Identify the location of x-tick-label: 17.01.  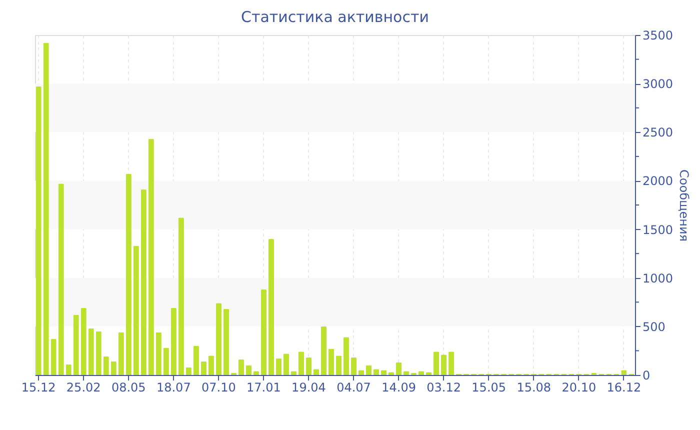
(263, 387).